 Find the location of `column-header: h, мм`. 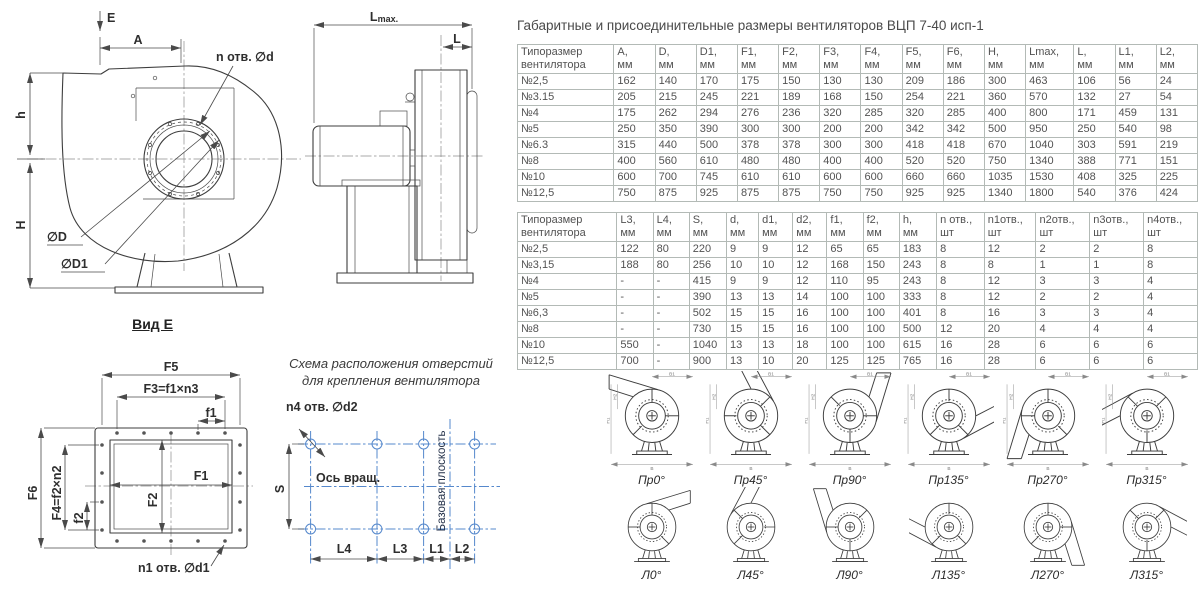

column-header: h, мм is located at coordinates (918, 227).